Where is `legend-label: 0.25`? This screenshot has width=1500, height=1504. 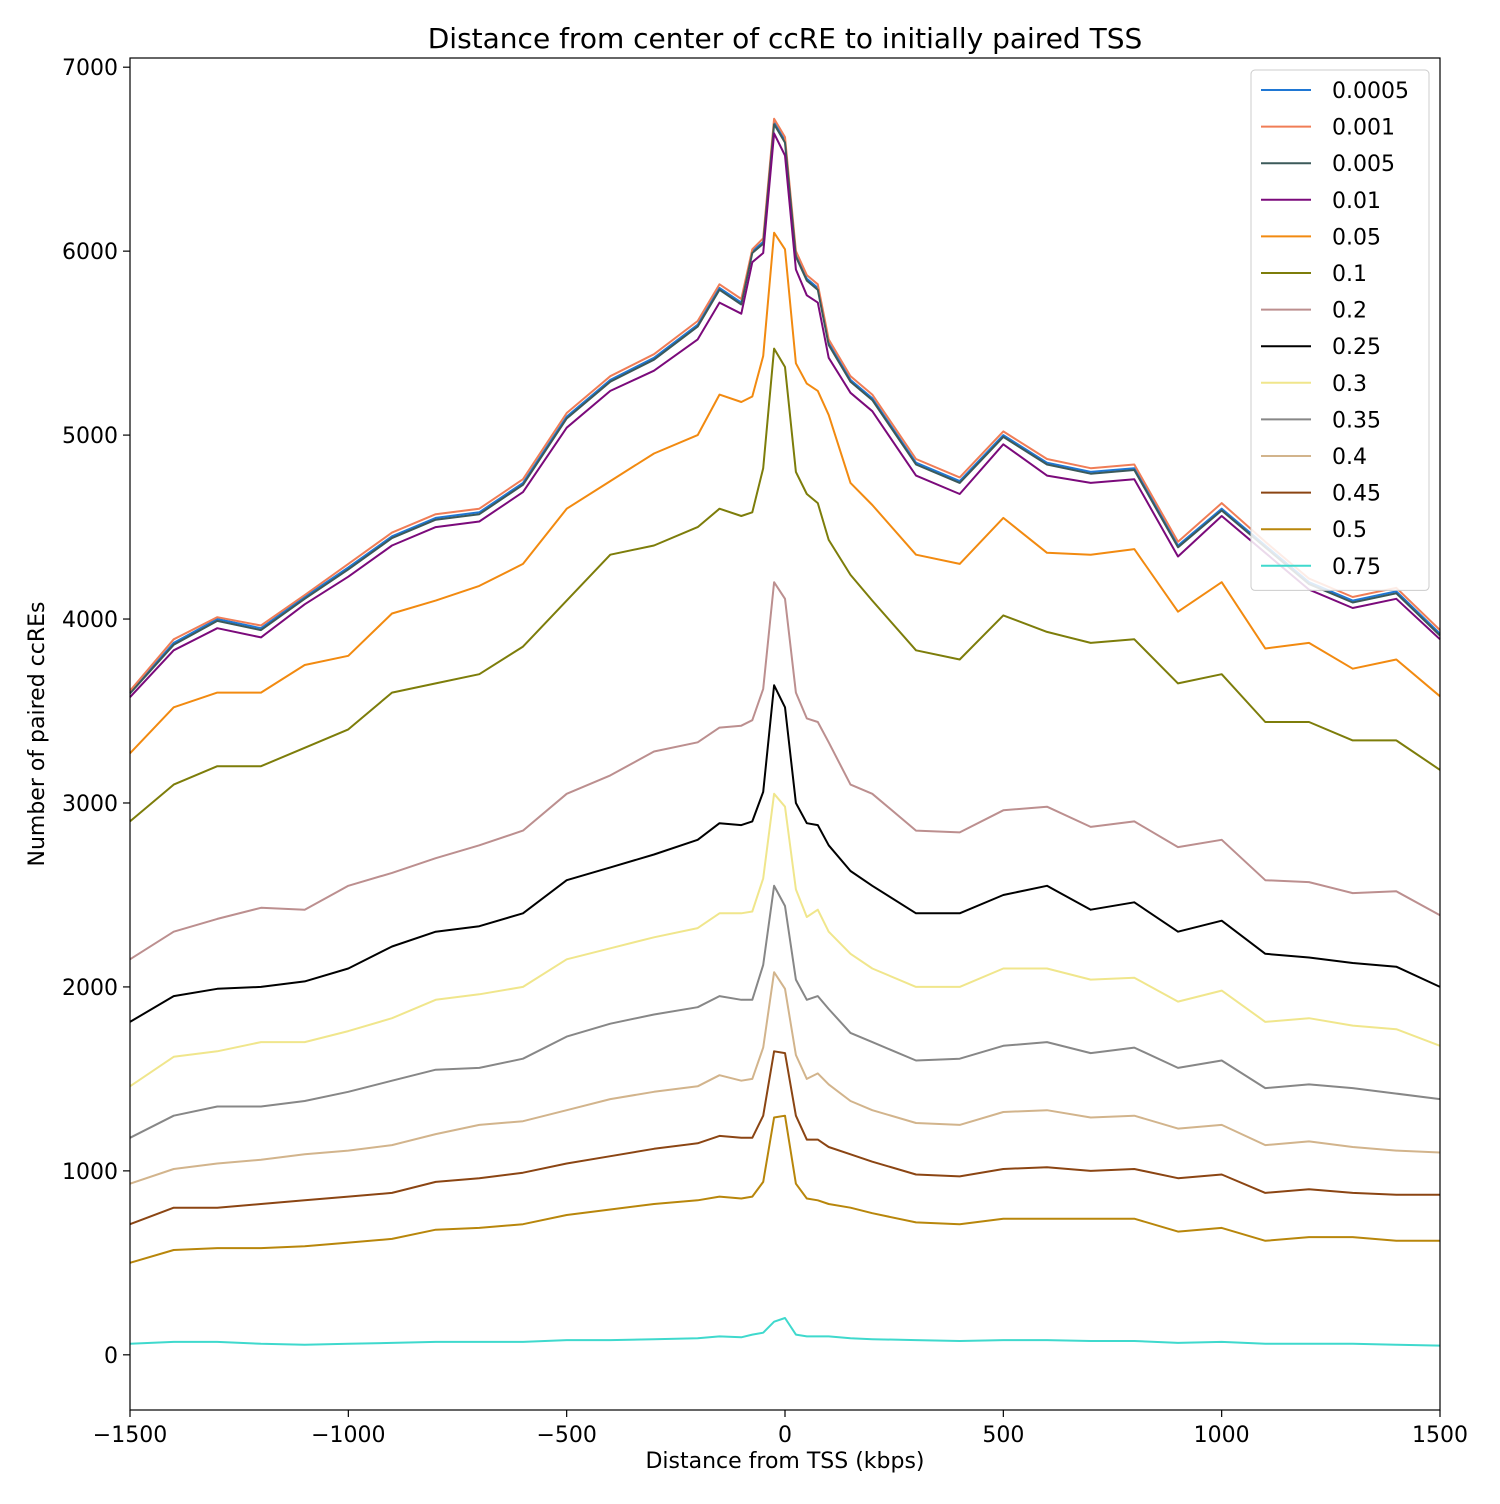
legend-label: 0.25 is located at coordinates (1356, 347).